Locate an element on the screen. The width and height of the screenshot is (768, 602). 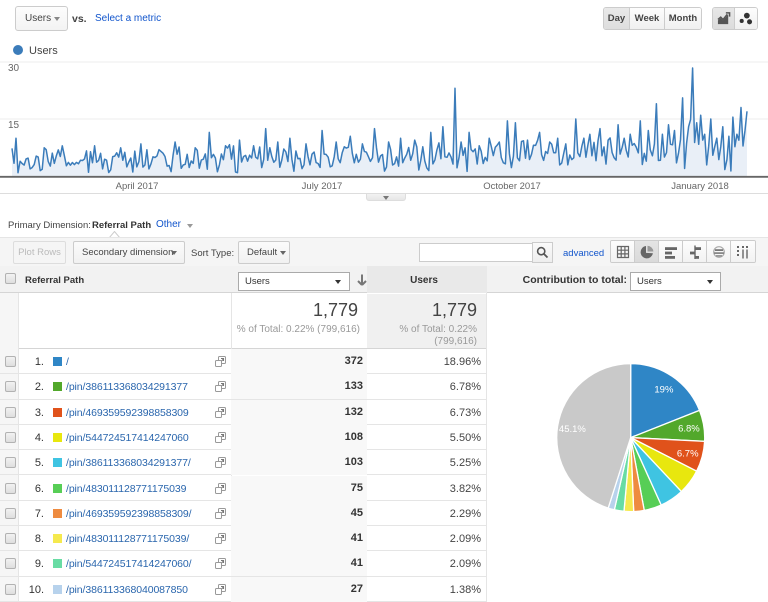
svg-text: October 2017 is located at coordinates (512, 186).